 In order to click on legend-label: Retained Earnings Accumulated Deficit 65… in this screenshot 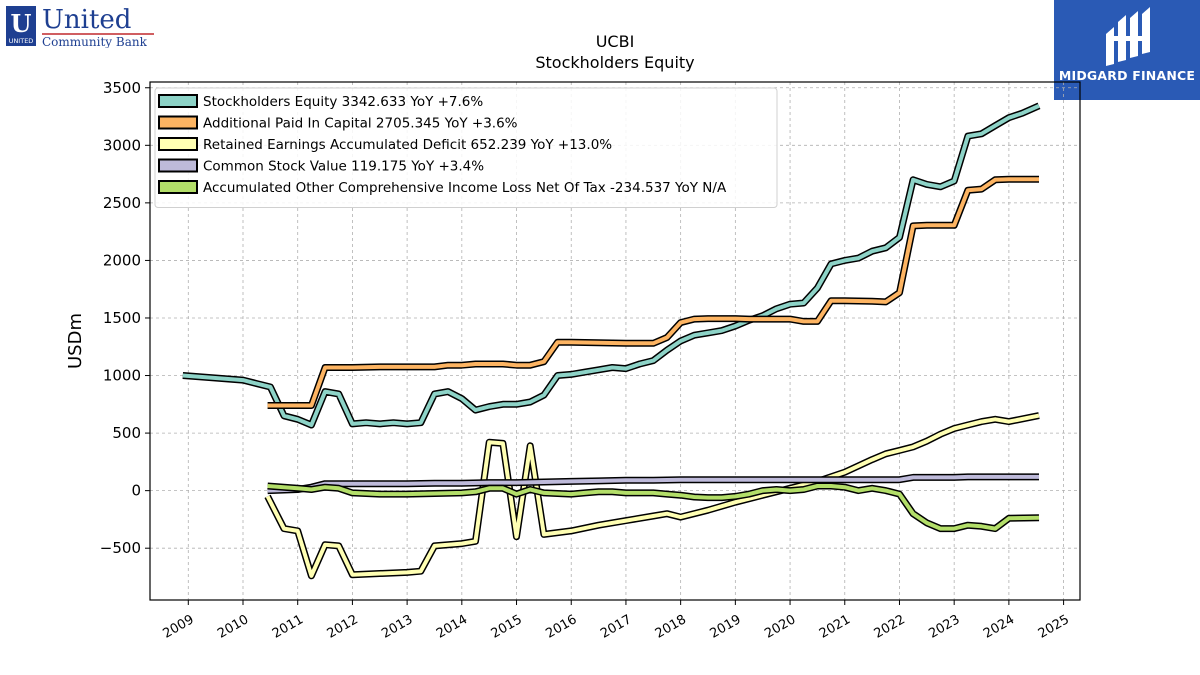, I will do `click(407, 145)`.